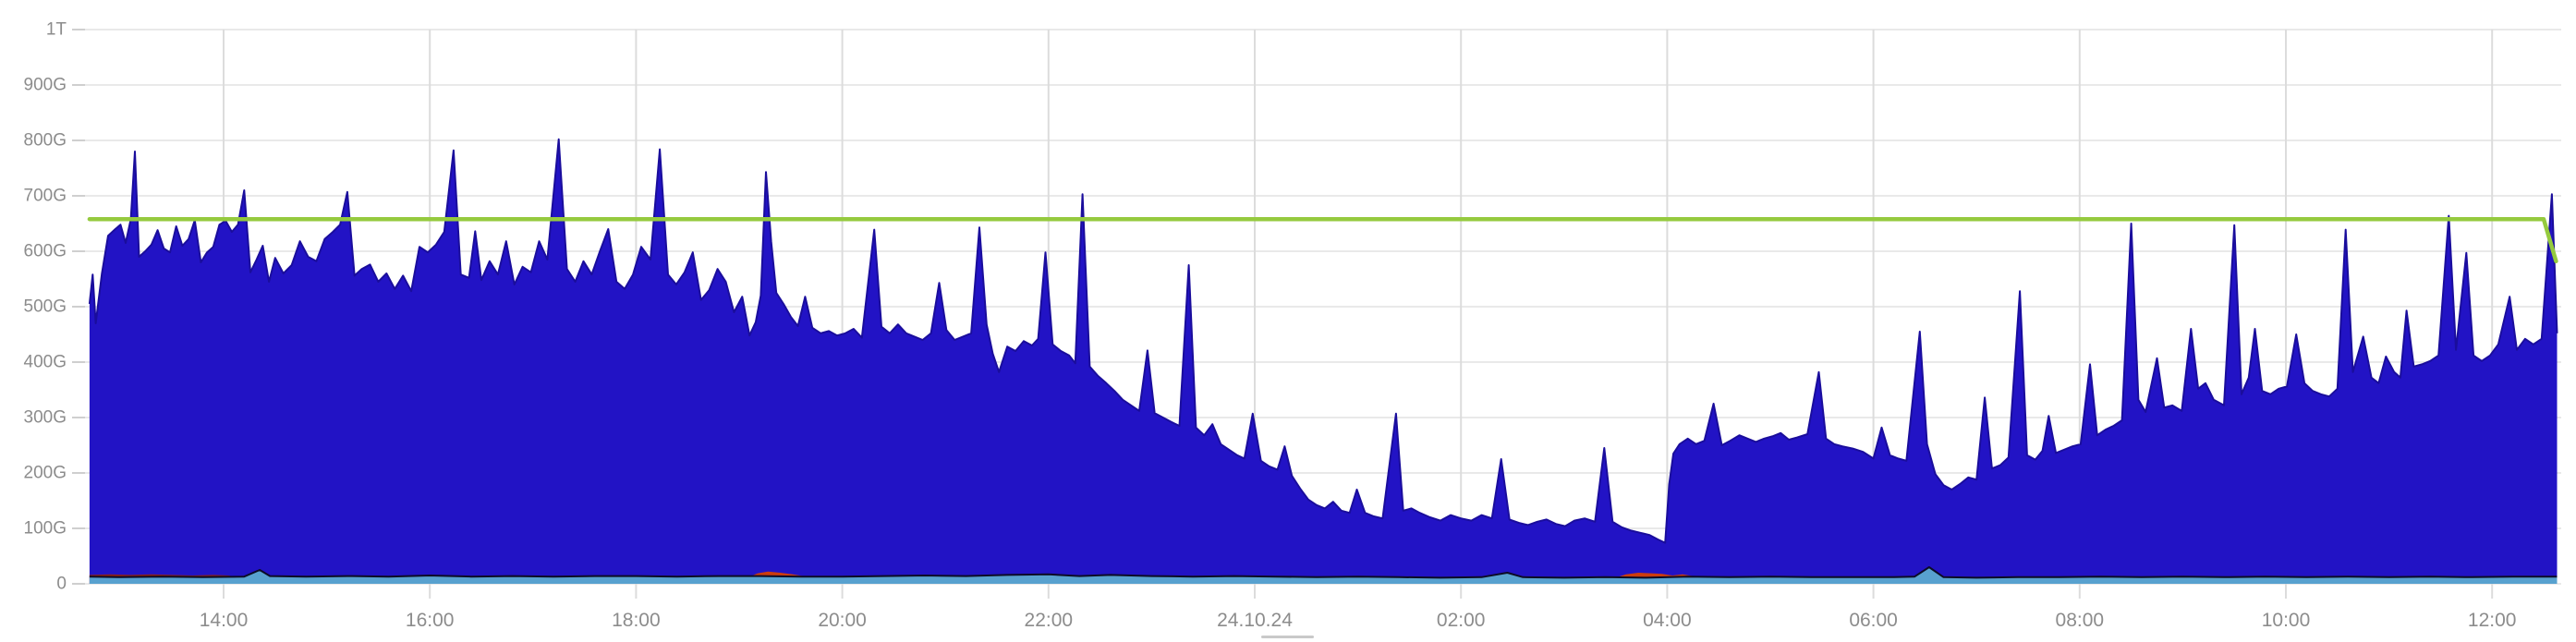 Image resolution: width=2576 pixels, height=642 pixels. What do you see at coordinates (45, 473) in the screenshot?
I see `y-axis-label: 200G` at bounding box center [45, 473].